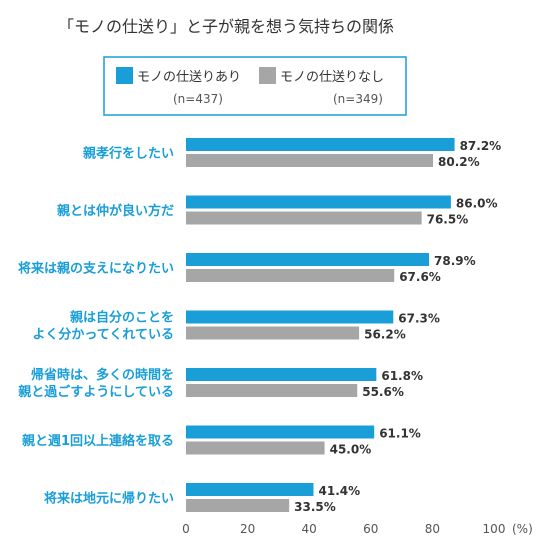  What do you see at coordinates (332, 77) in the screenshot?
I see `legend-label-series2: モノの仕送りなし` at bounding box center [332, 77].